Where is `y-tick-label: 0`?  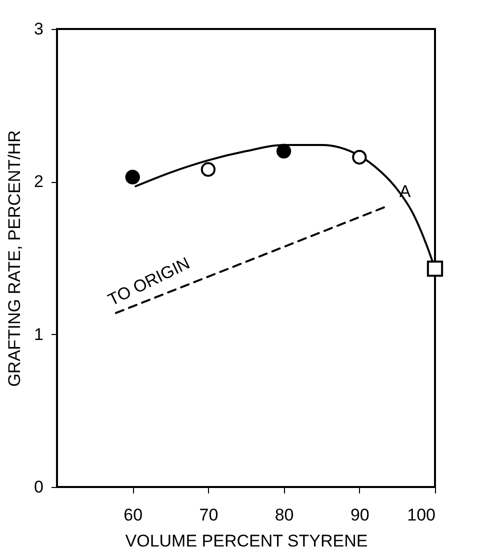 y-tick-label: 0 is located at coordinates (39, 487).